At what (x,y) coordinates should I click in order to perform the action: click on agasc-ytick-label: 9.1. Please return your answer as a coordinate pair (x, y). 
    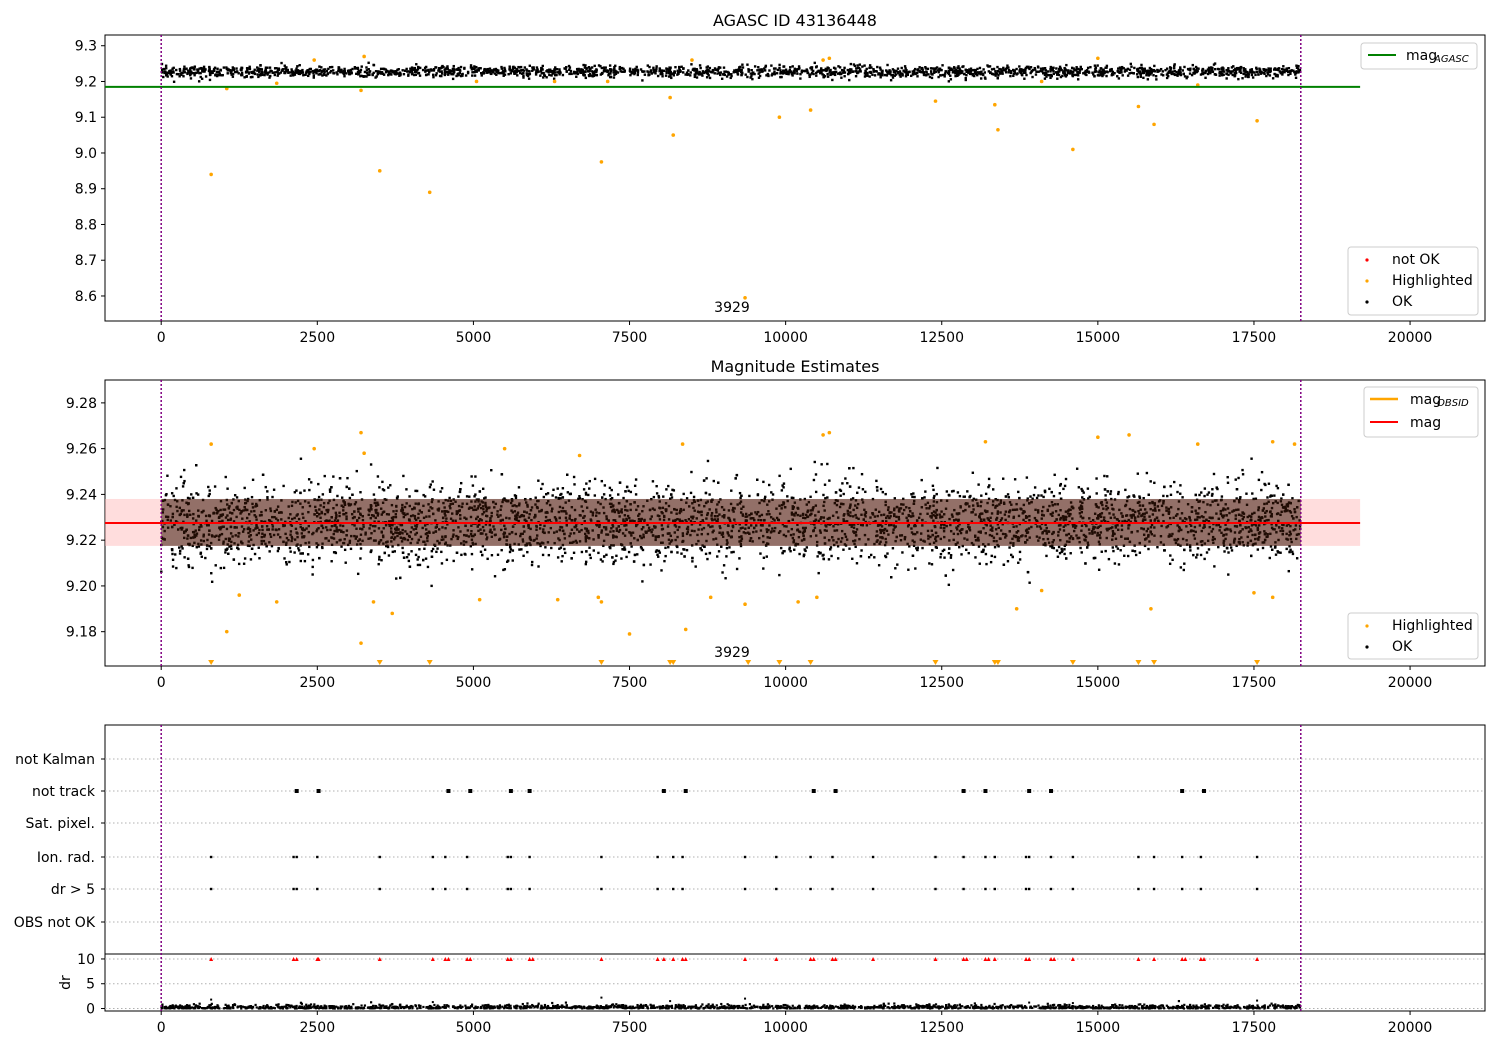
    Looking at the image, I should click on (86, 118).